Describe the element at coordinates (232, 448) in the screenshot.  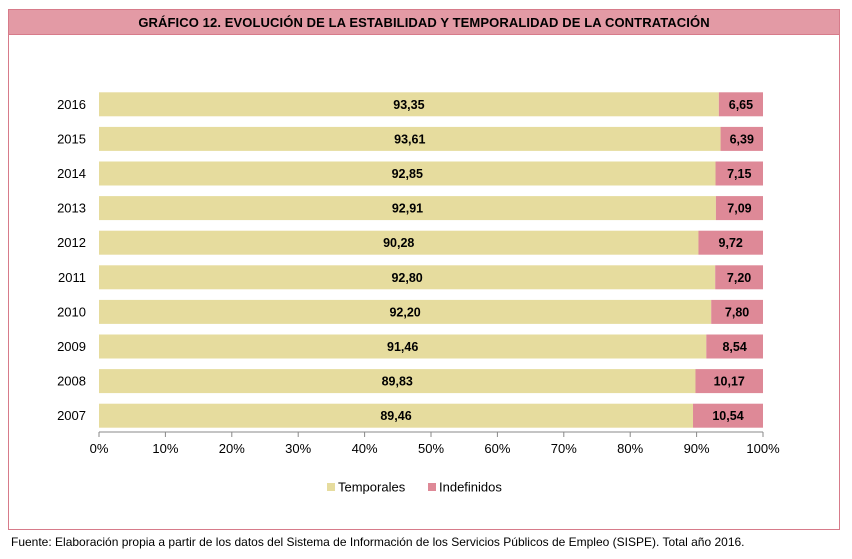
I see `x-tick-label: 20%` at that location.